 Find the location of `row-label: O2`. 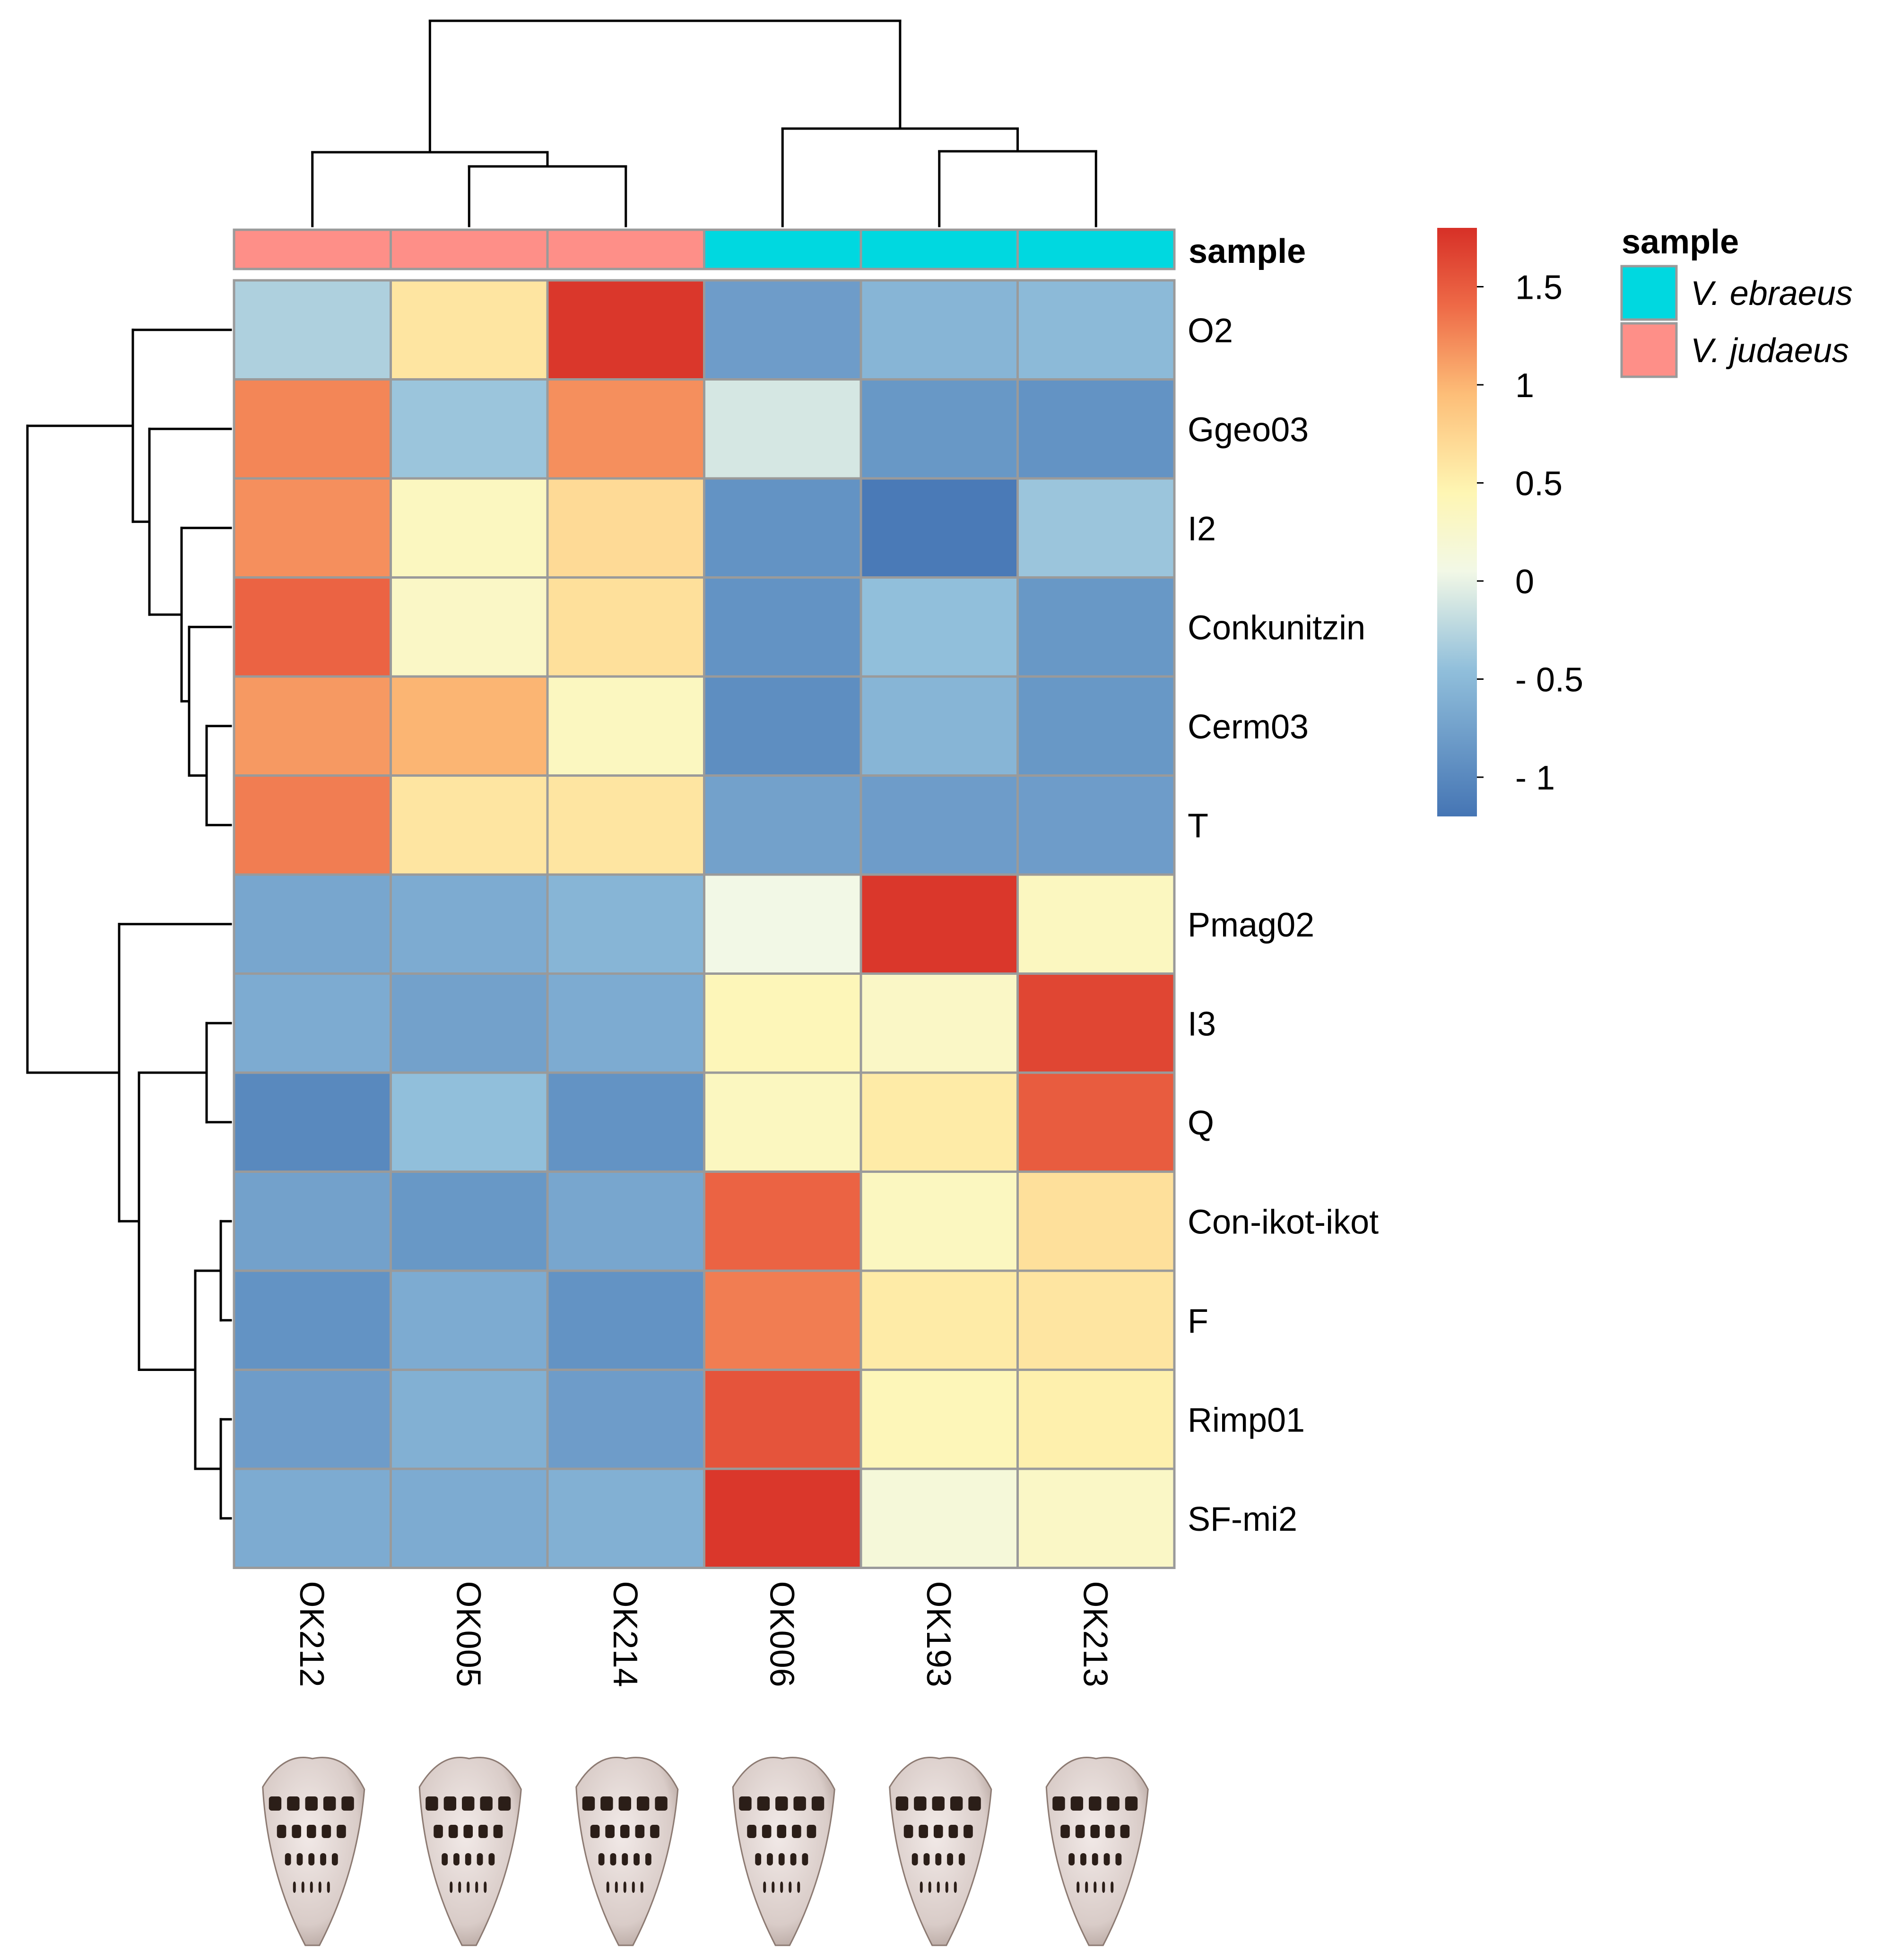

row-label: O2 is located at coordinates (1211, 331).